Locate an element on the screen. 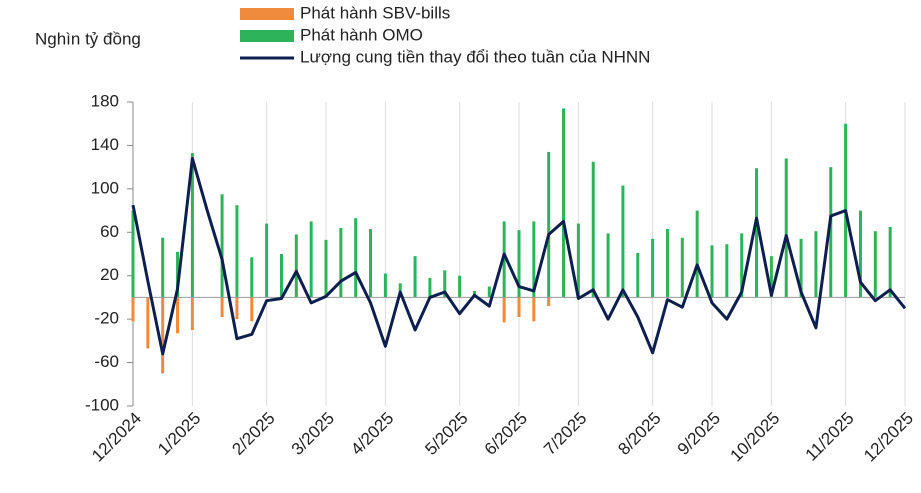  x-tick-label: 10/2025 is located at coordinates (754, 437).